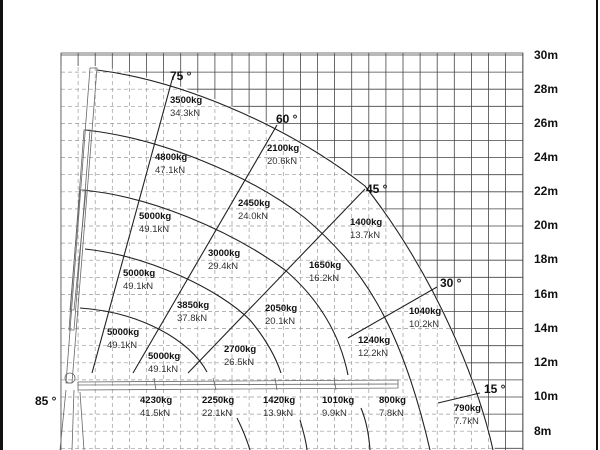  I want to click on load-kn-label: 20.6kN, so click(282, 161).